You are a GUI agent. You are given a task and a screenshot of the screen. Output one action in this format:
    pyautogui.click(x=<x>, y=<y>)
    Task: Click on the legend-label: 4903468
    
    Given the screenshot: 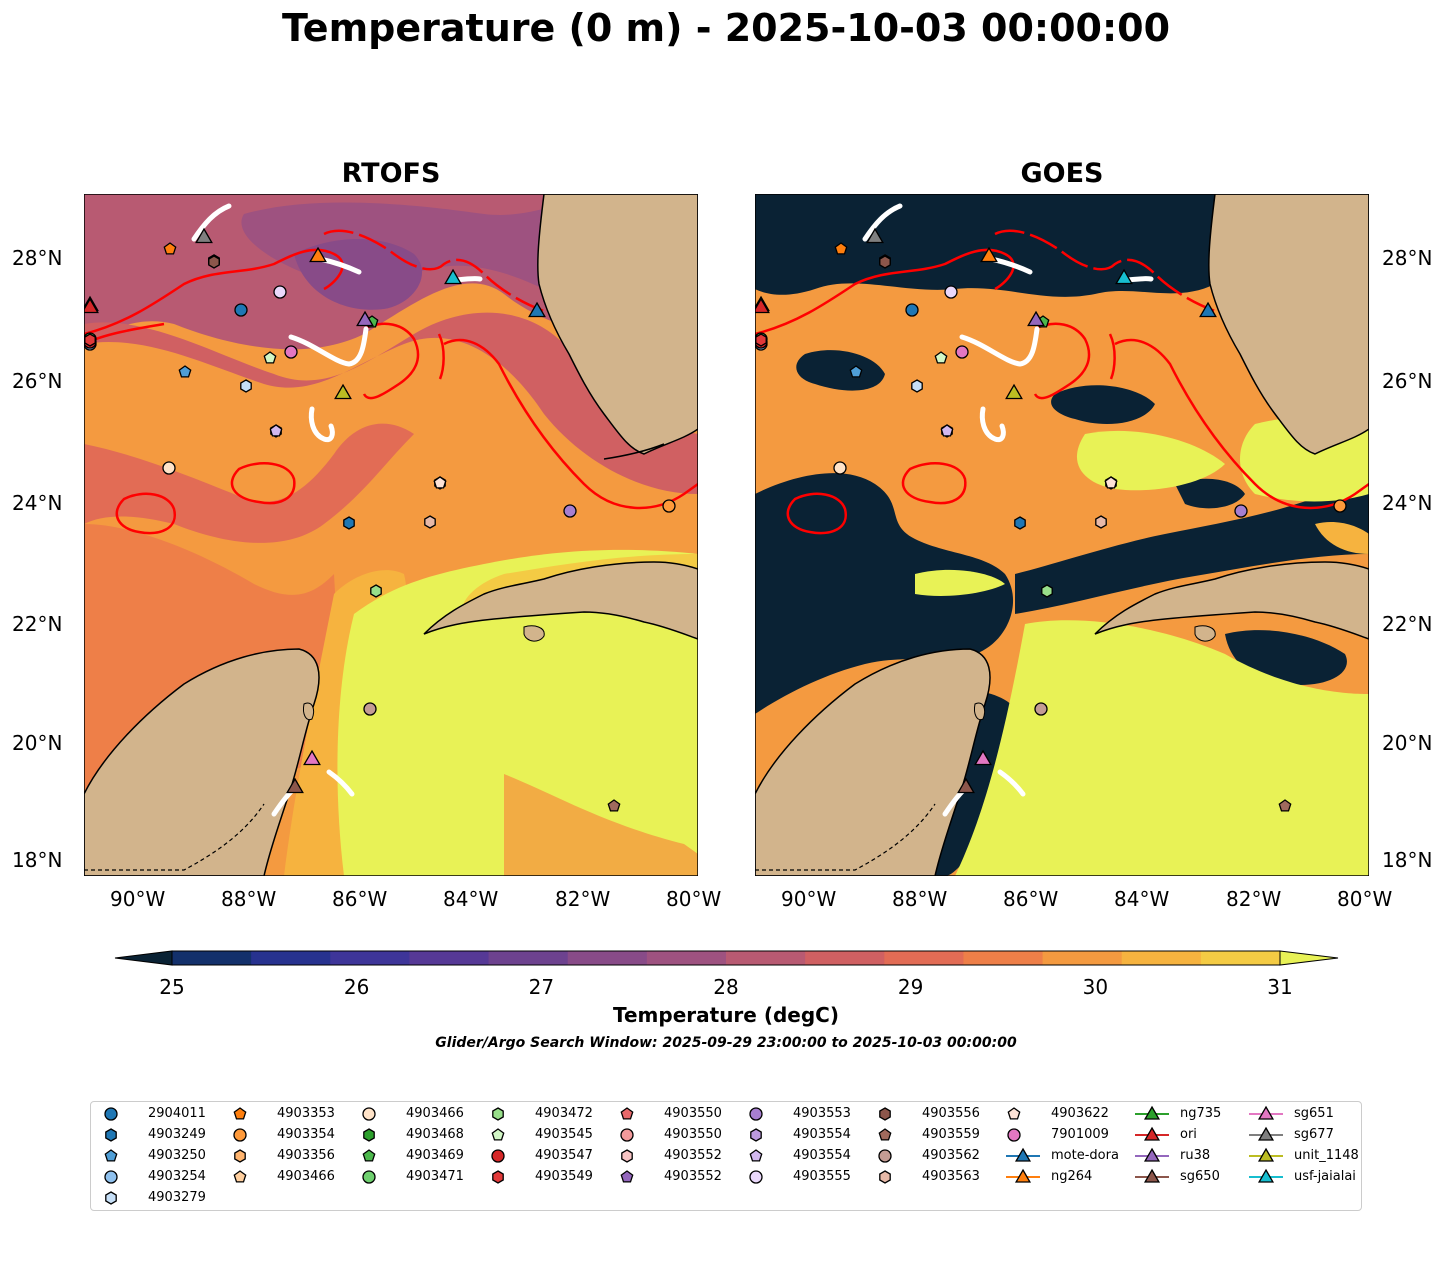 What is the action you would take?
    pyautogui.click(x=435, y=1134)
    